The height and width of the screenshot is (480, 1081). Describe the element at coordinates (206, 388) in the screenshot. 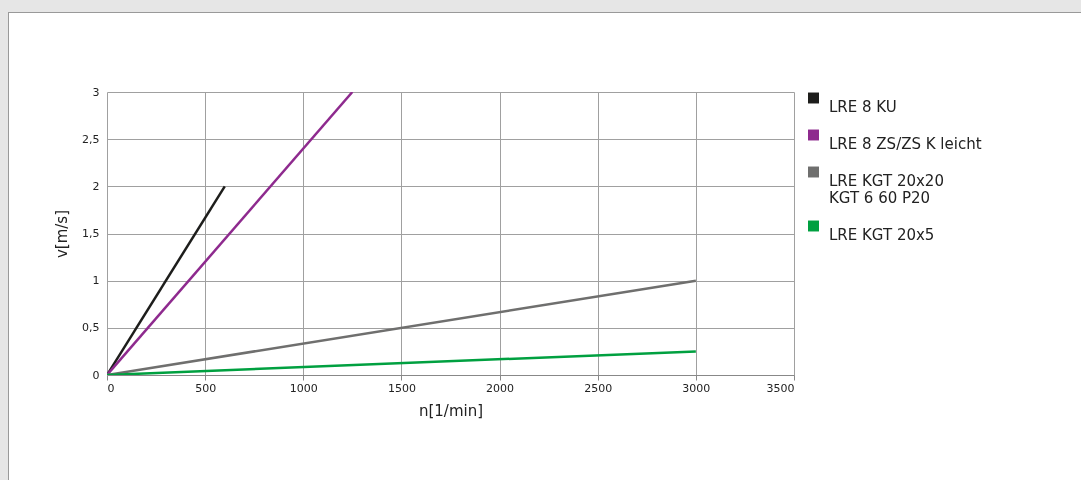

I see `x-tick-label: 500` at that location.